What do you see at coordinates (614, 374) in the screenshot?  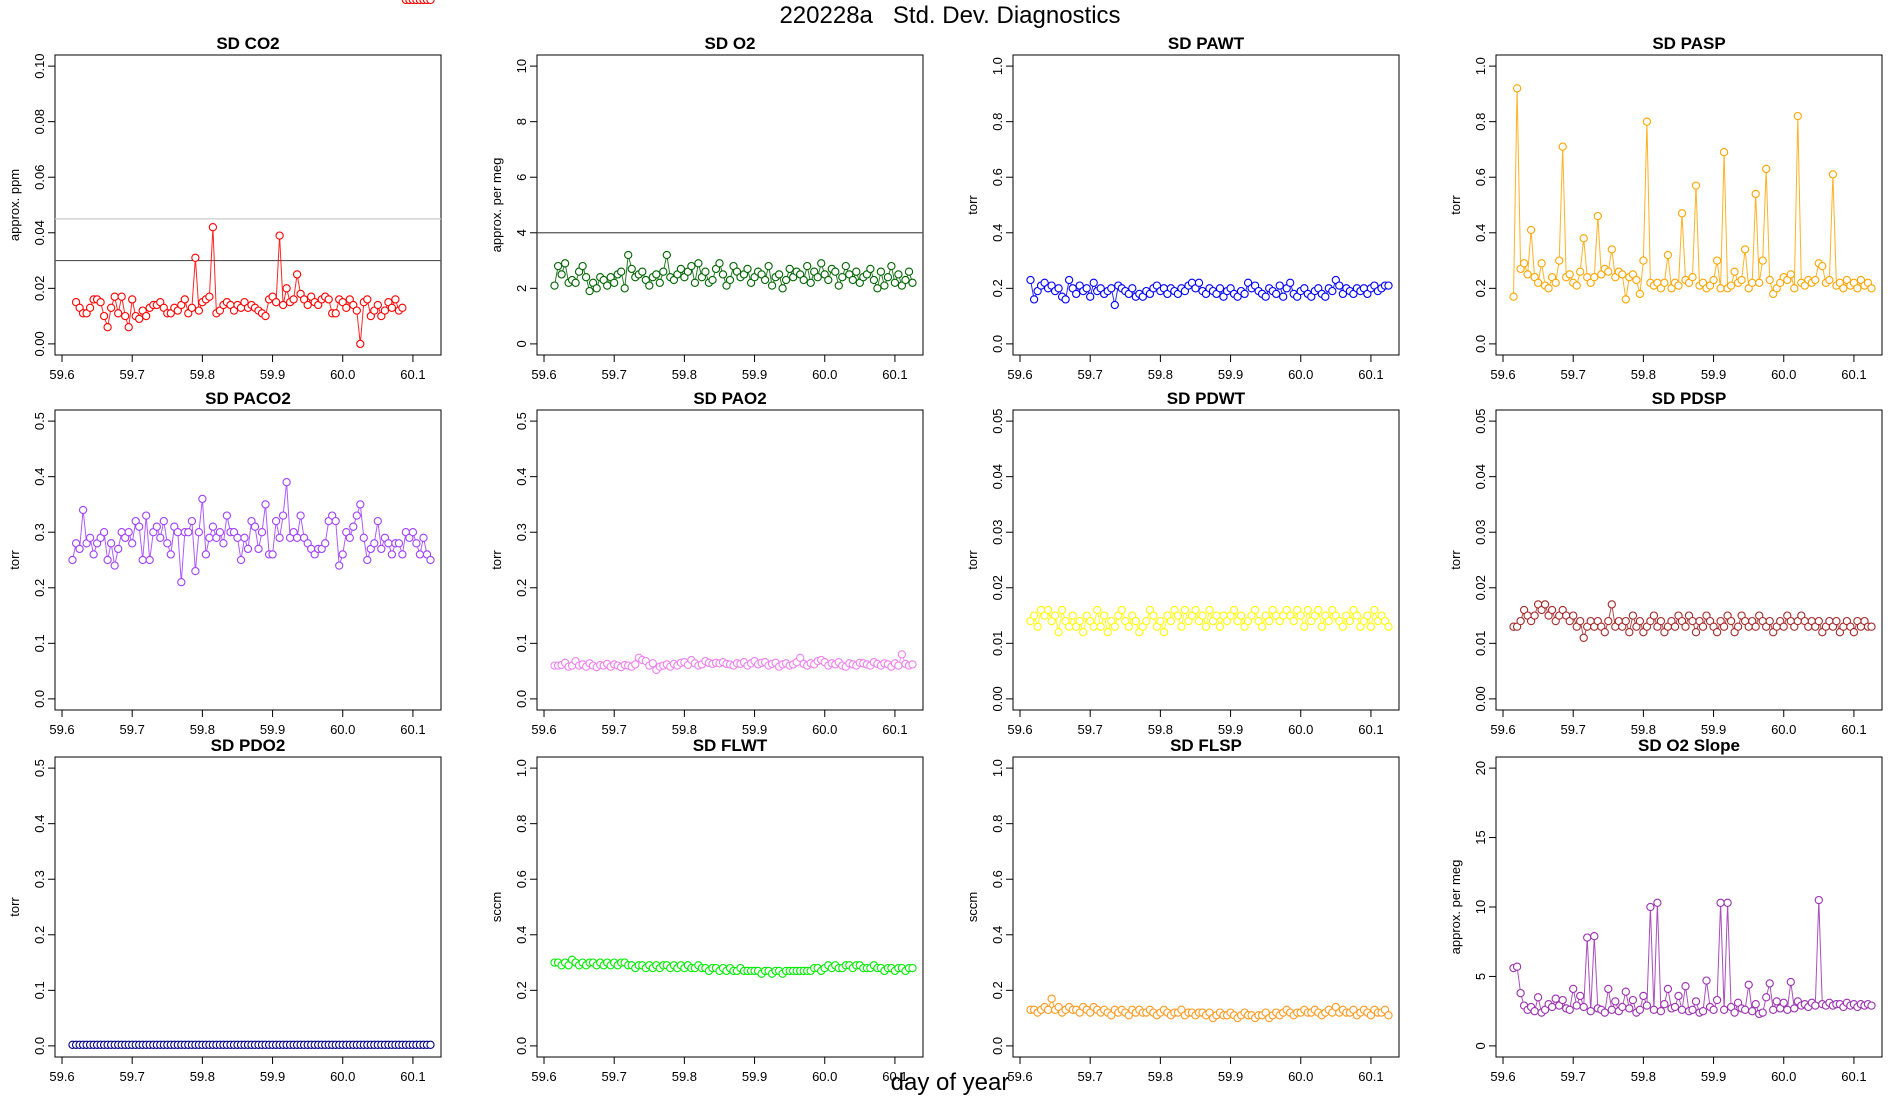 I see `x-tick-label: 59.7` at bounding box center [614, 374].